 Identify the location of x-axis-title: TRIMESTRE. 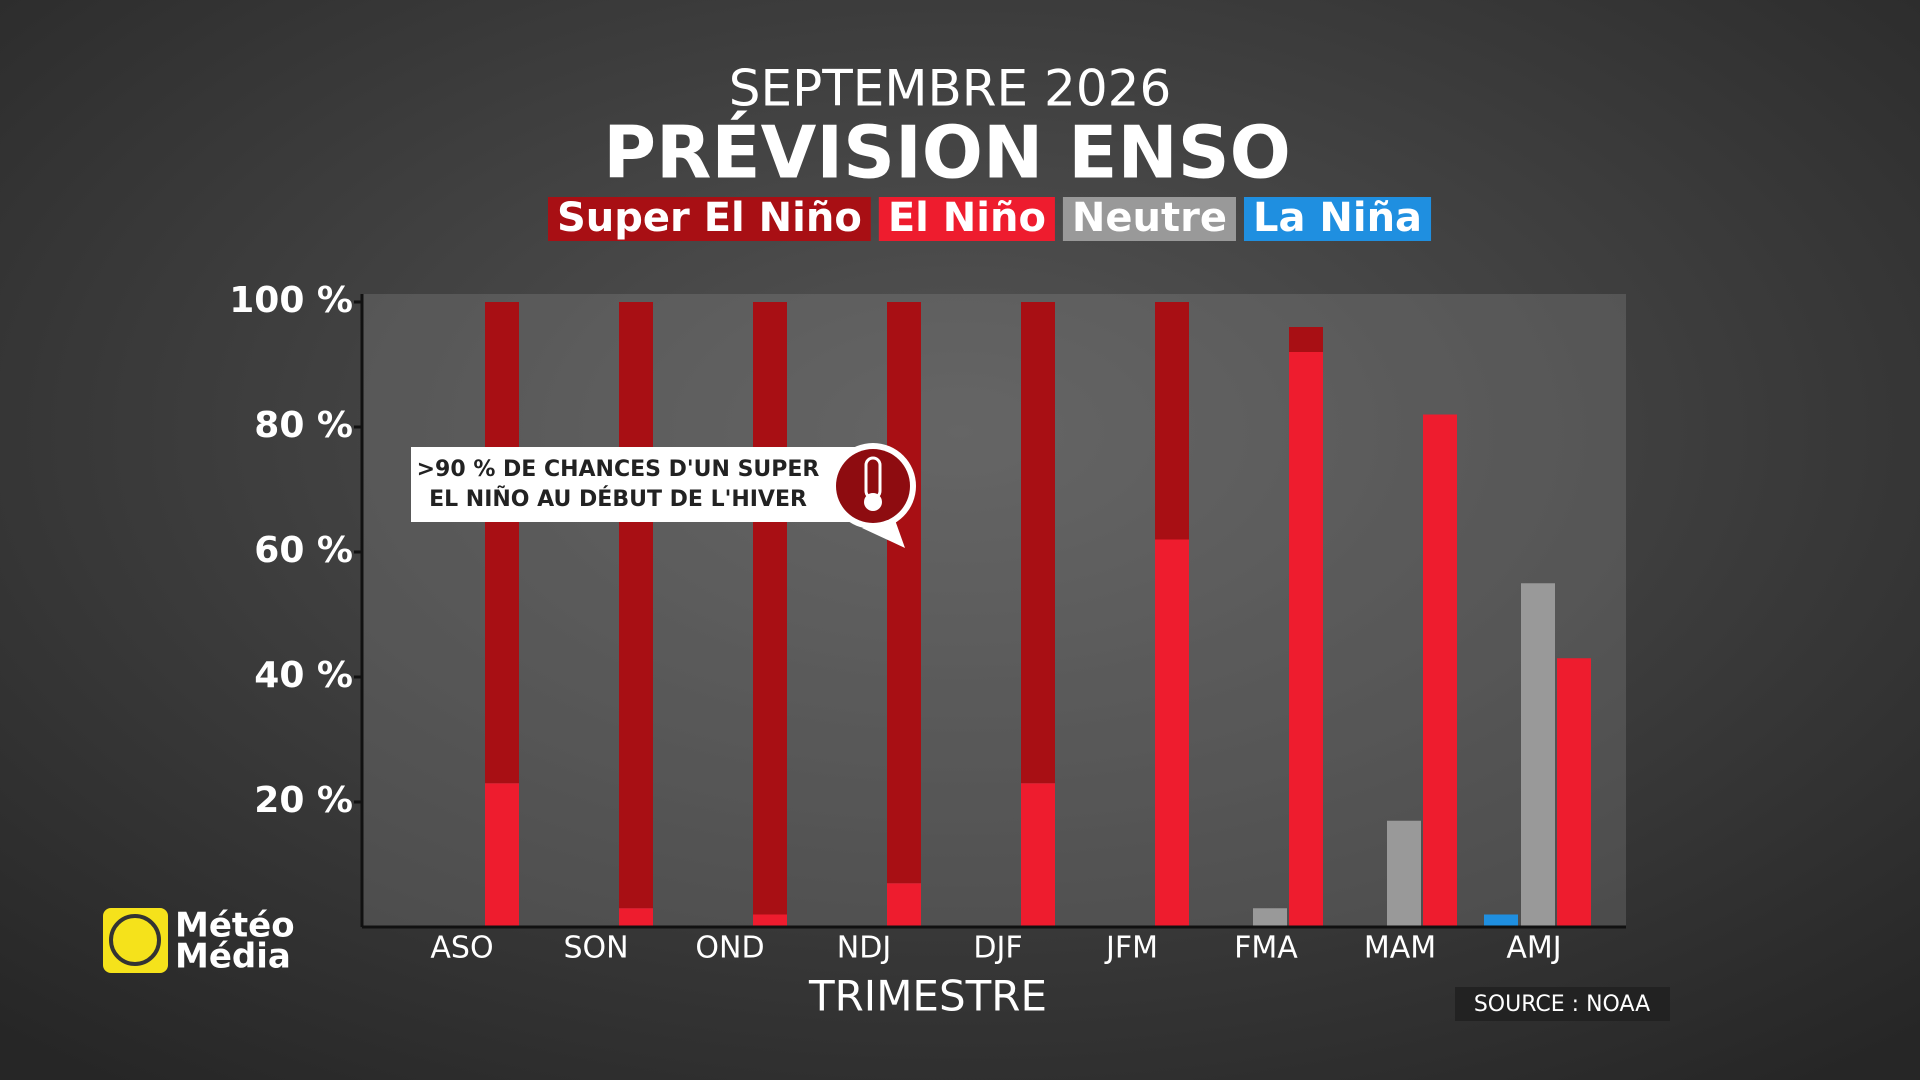
(927, 996).